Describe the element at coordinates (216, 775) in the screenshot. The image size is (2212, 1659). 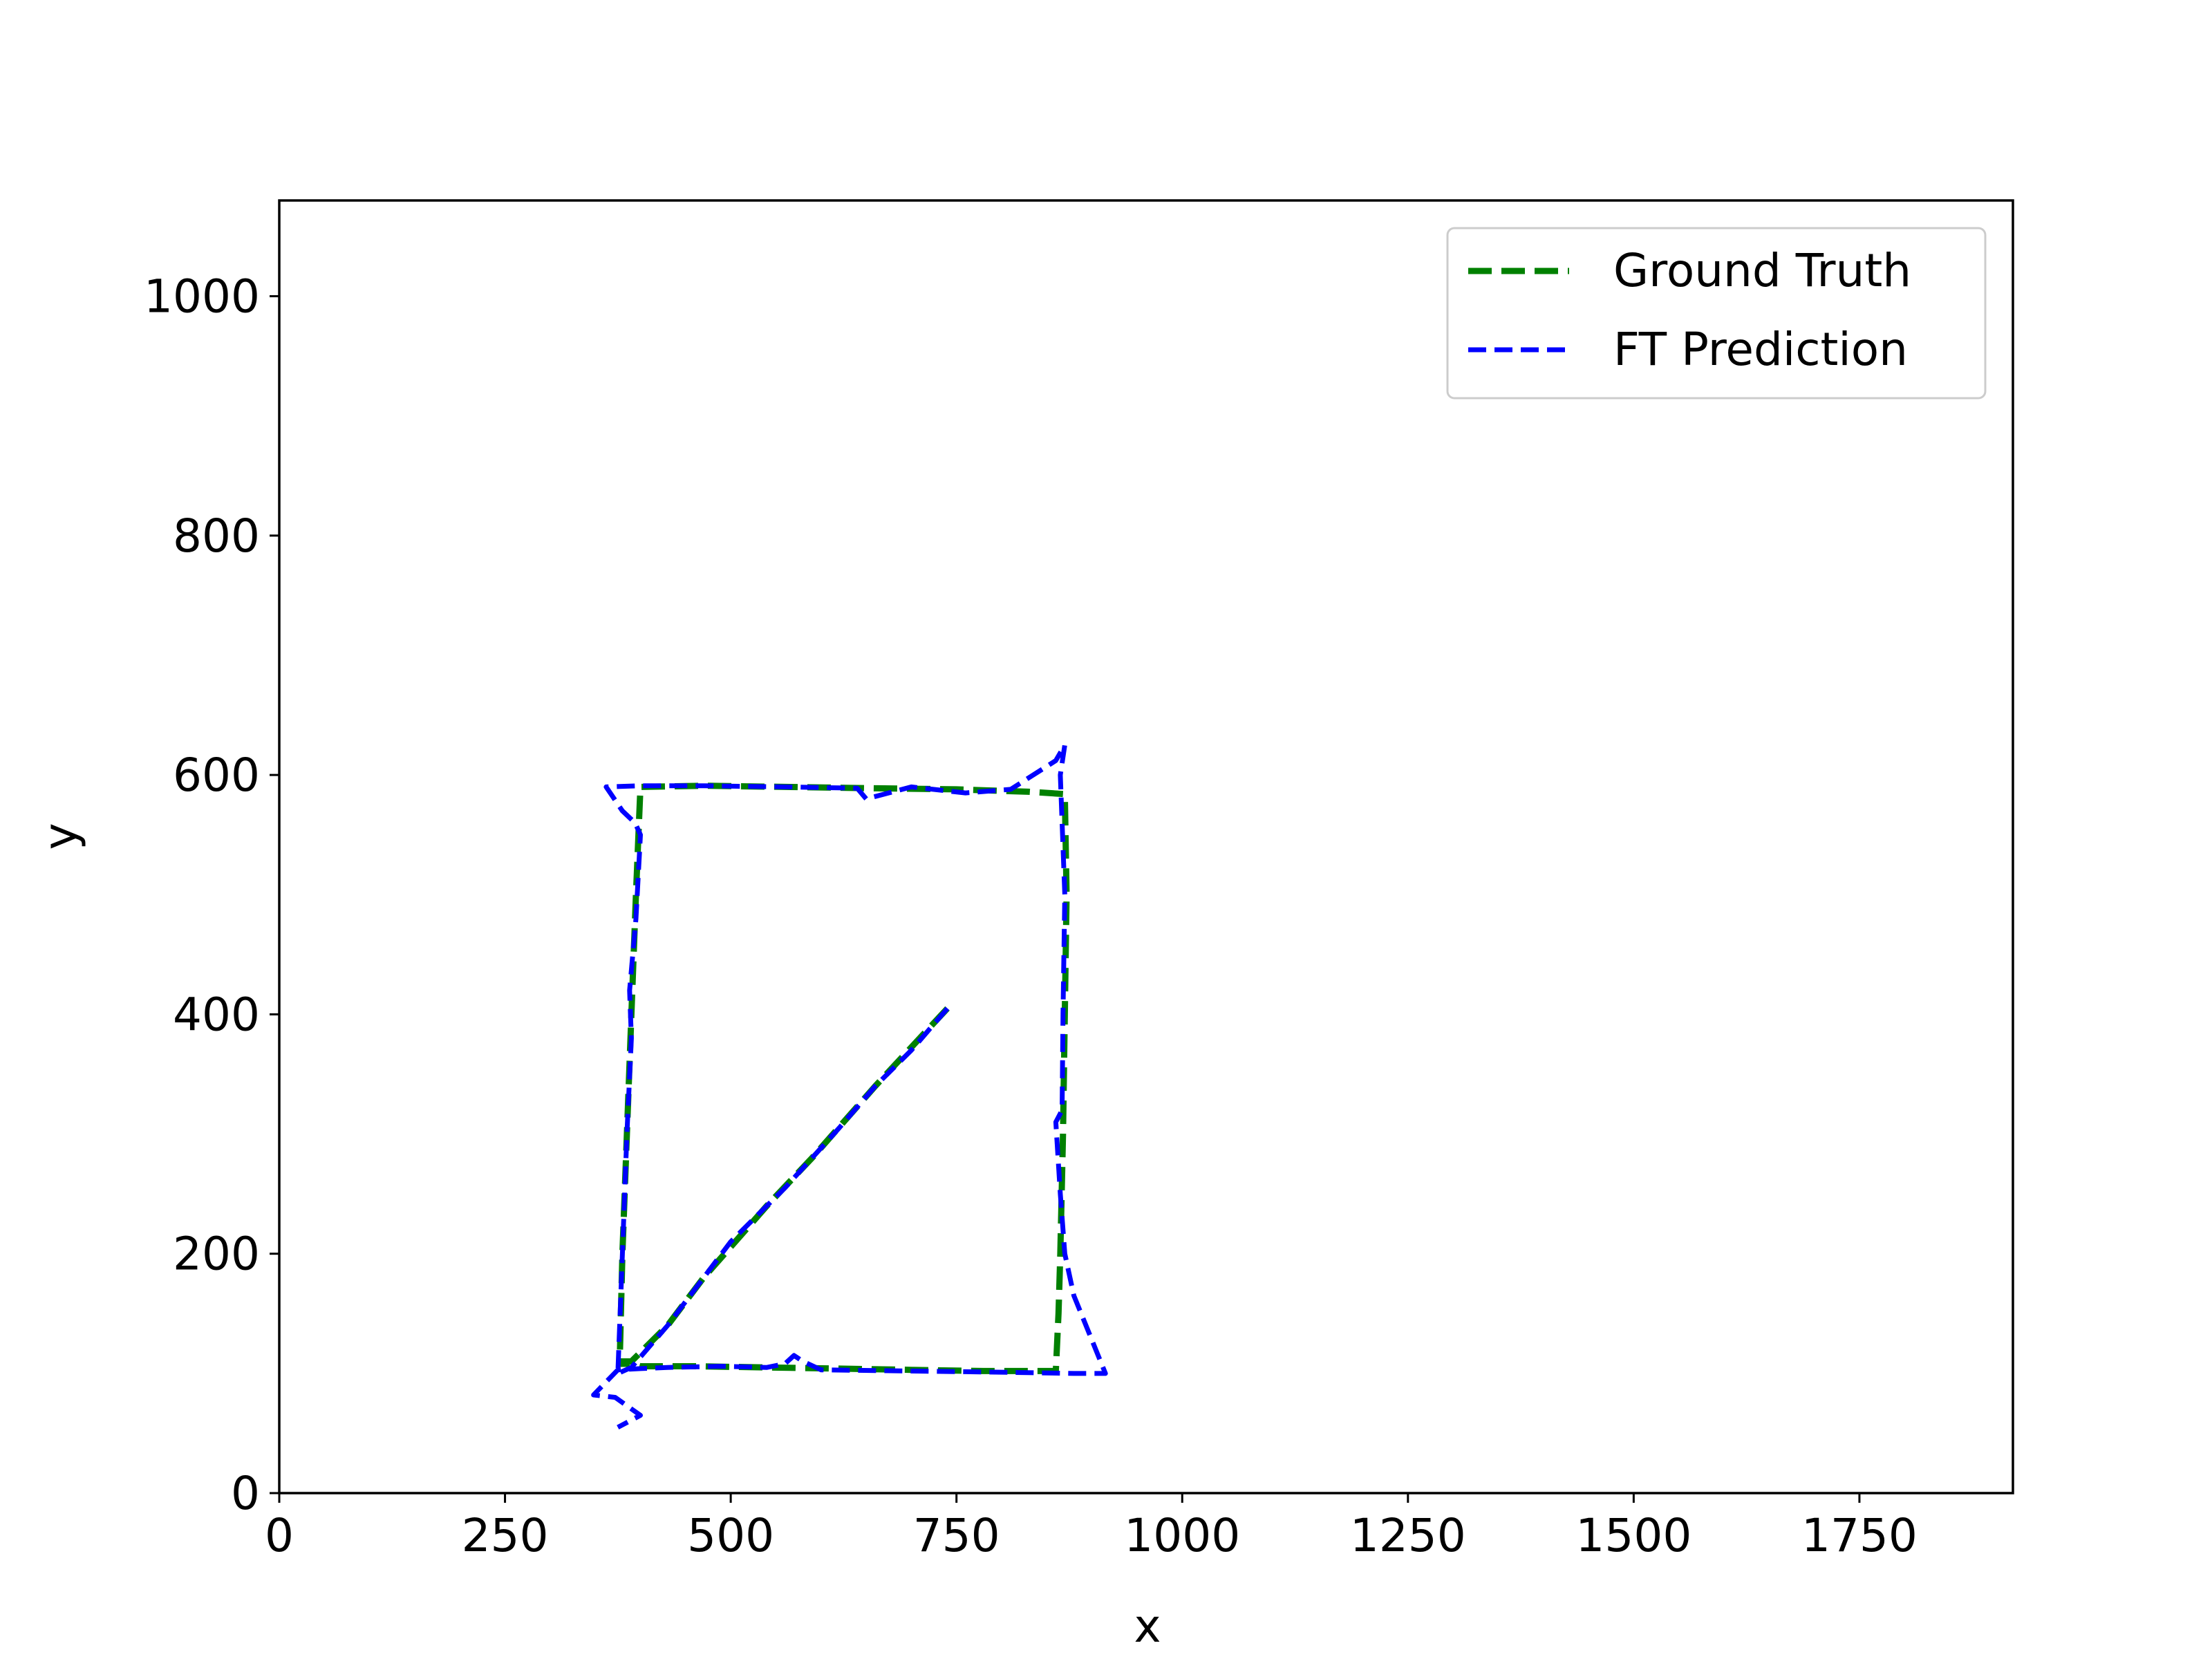
I see `y-tick-label: 600` at that location.